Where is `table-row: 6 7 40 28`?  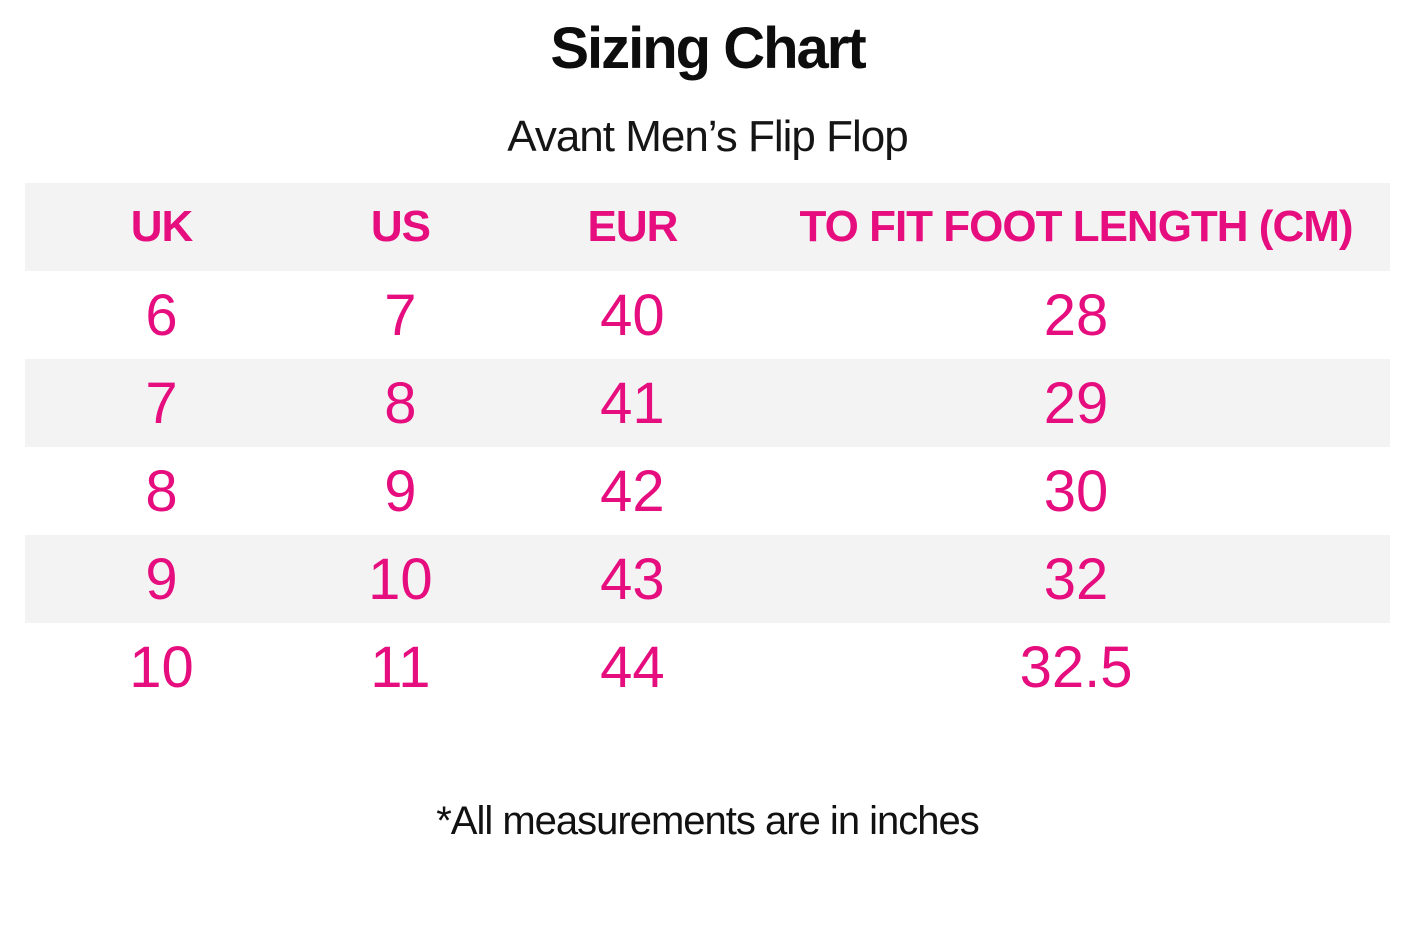
table-row: 6 7 40 28 is located at coordinates (707, 315).